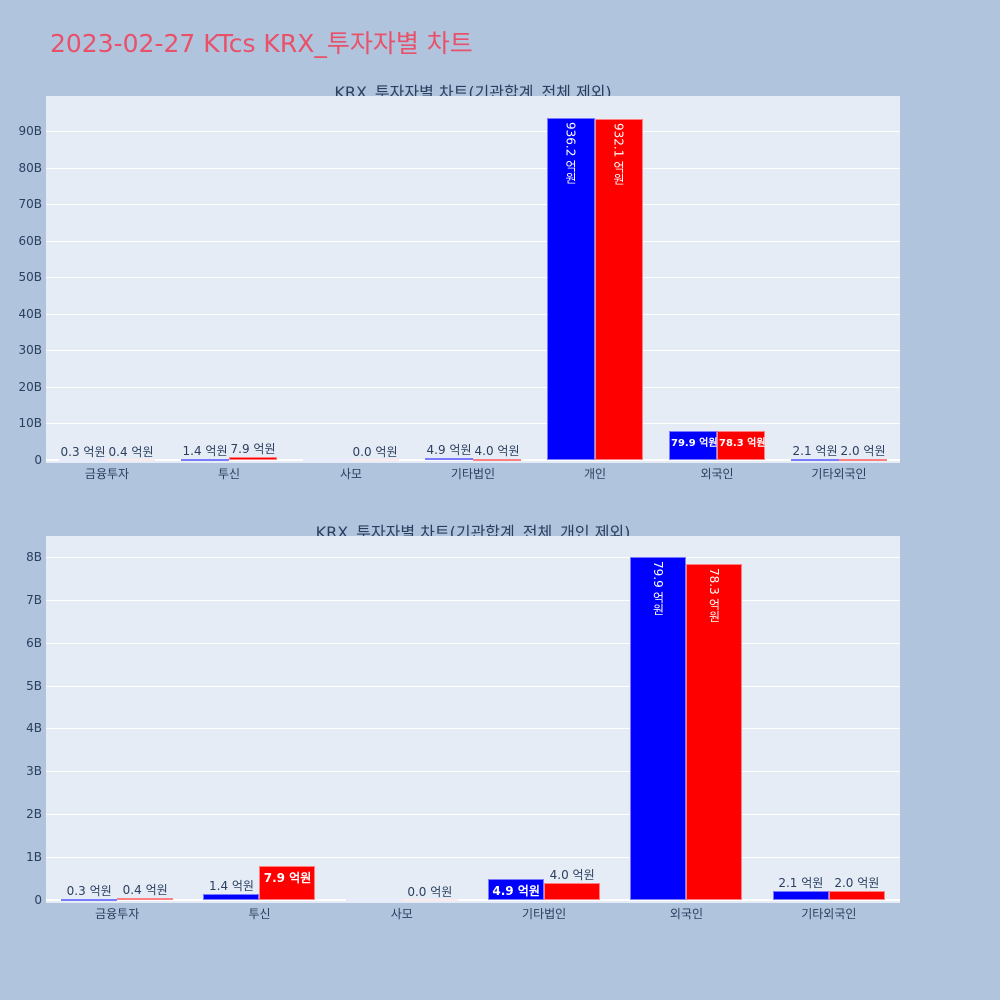  I want to click on y-tick-label: 8B, so click(34, 556).